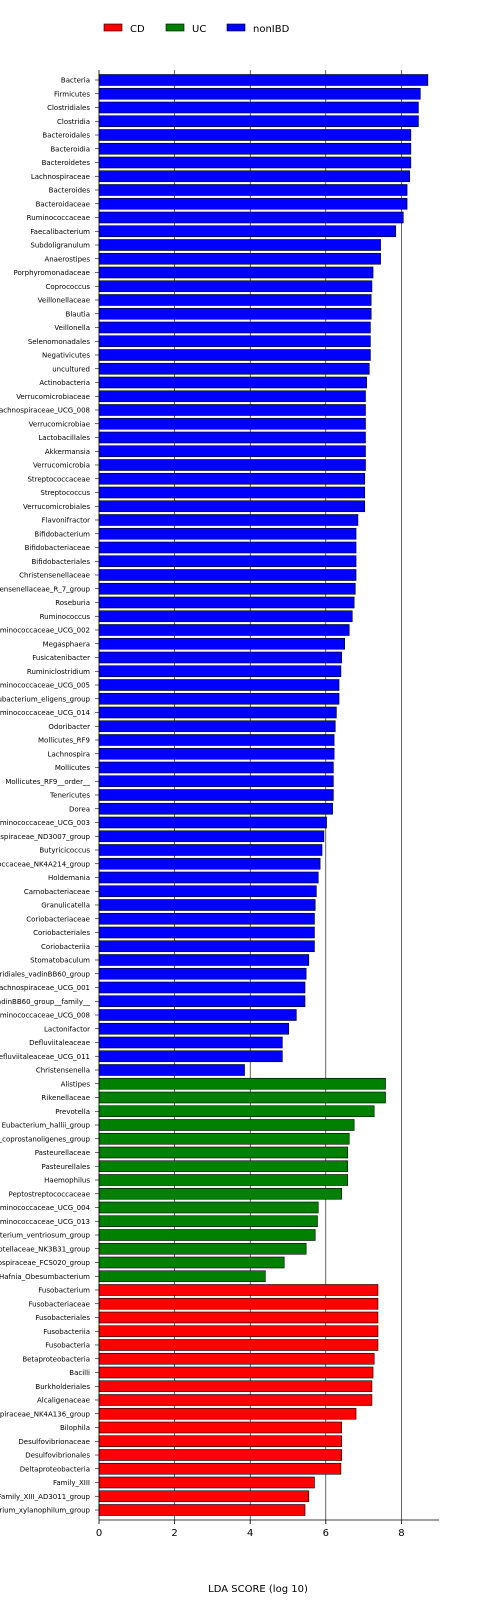  Describe the element at coordinates (202, 1510) in the screenshot. I see `bar-Eubacterium_xylanophilum_group` at that location.